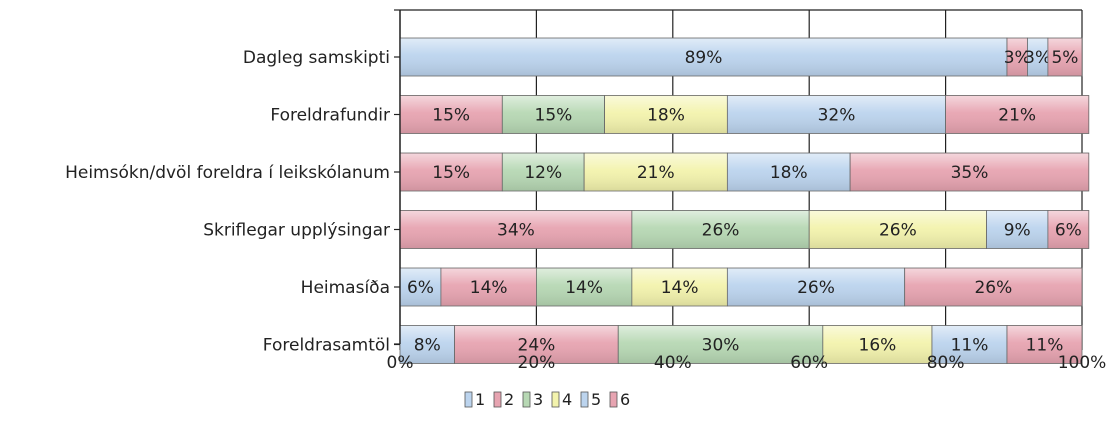 The height and width of the screenshot is (425, 1116). What do you see at coordinates (538, 399) in the screenshot?
I see `legend-label: 3` at bounding box center [538, 399].